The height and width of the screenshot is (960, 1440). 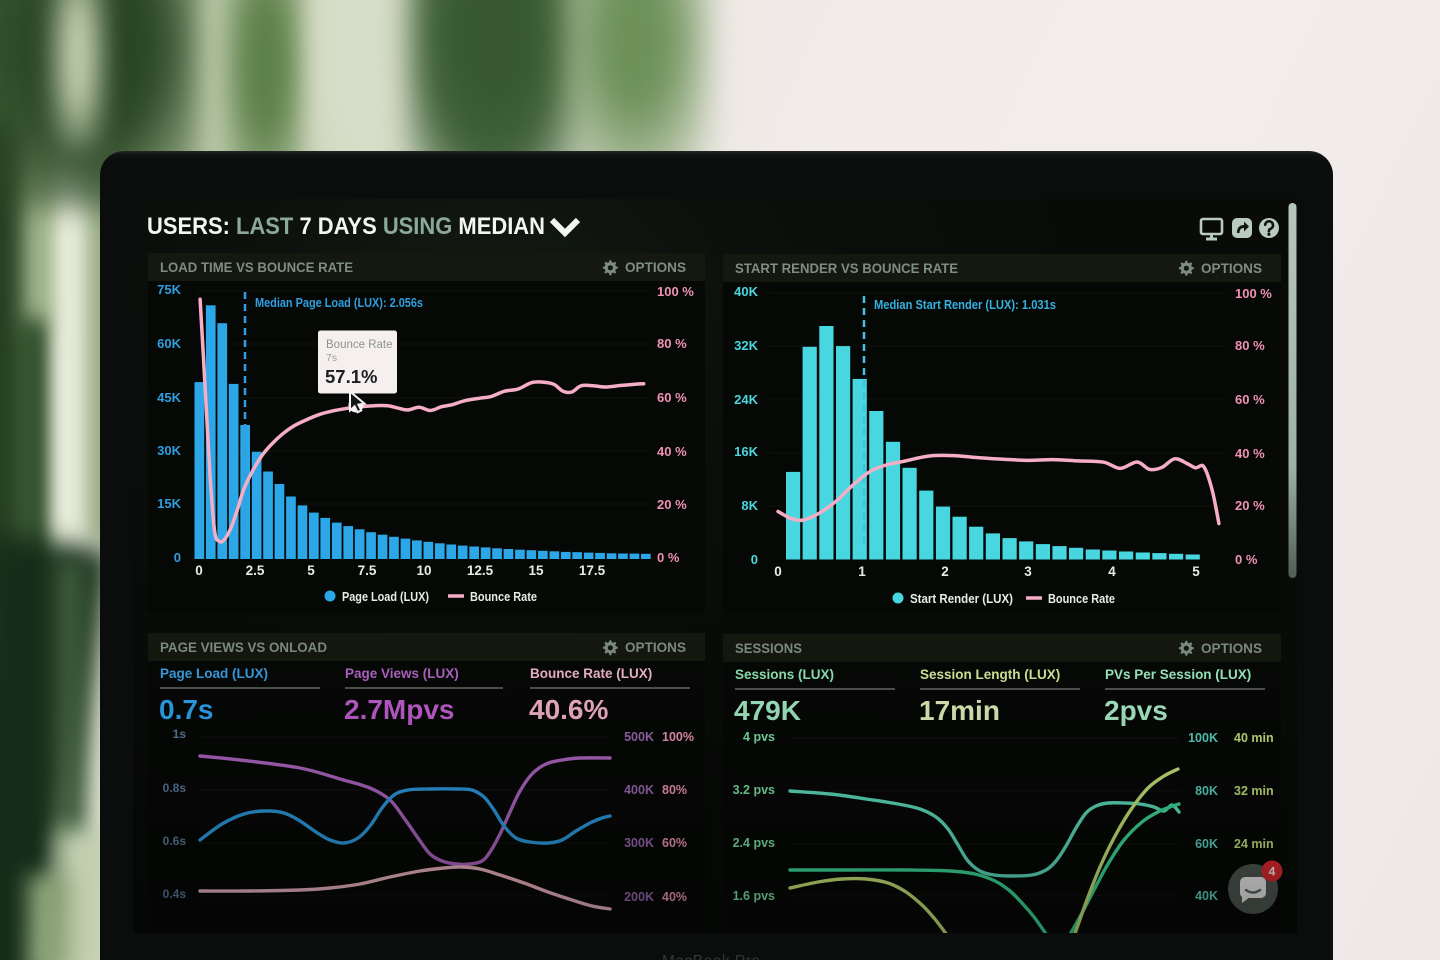 What do you see at coordinates (255, 570) in the screenshot?
I see `svg-text: 2.5` at bounding box center [255, 570].